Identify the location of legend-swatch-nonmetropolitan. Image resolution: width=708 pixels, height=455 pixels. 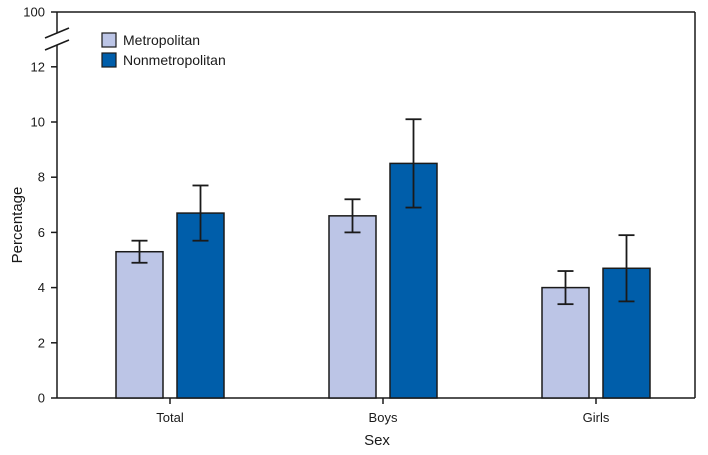
(109, 60).